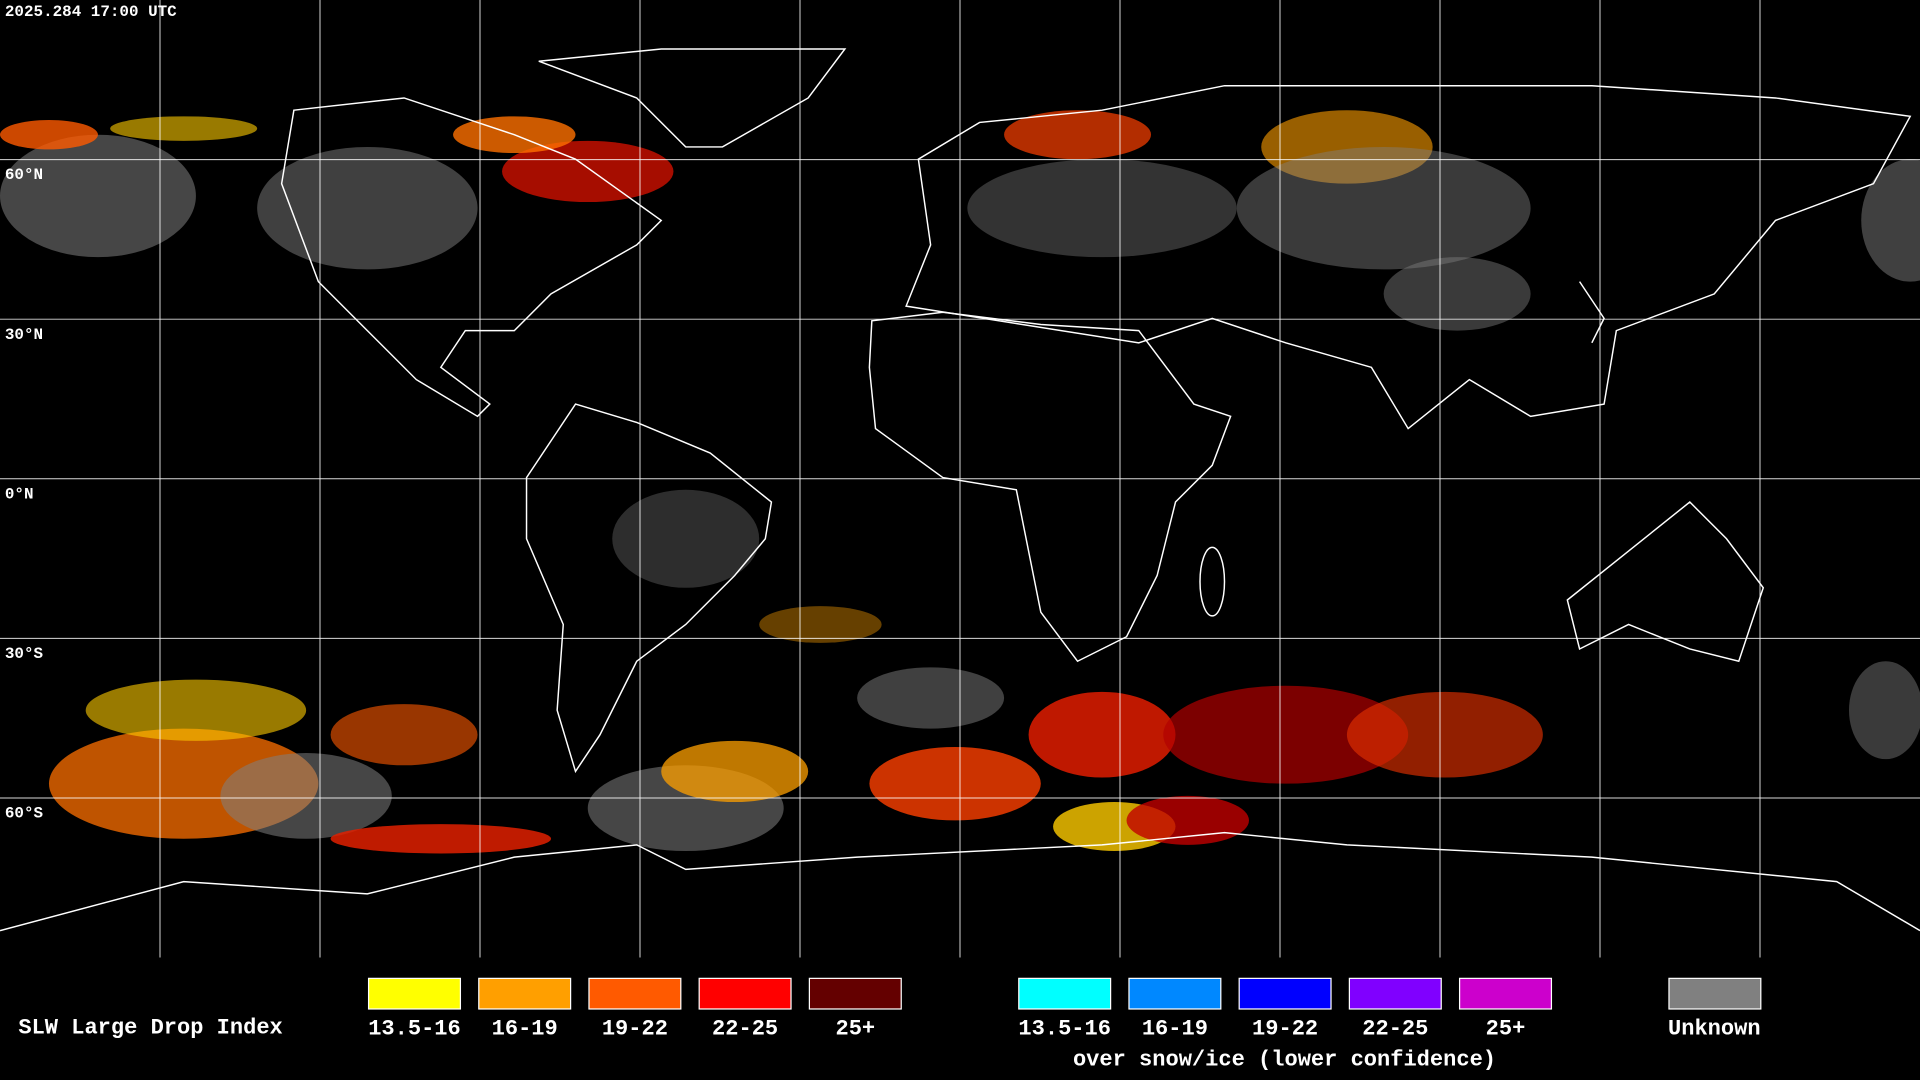 This screenshot has width=1920, height=1080. Describe the element at coordinates (19, 494) in the screenshot. I see `lat-label: 0°N` at that location.